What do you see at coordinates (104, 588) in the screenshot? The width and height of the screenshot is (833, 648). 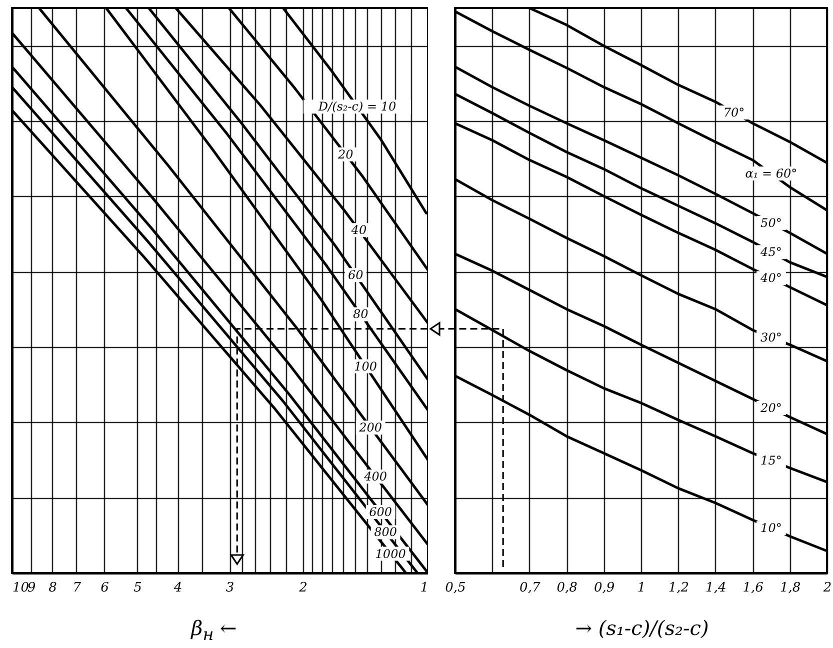 I see `x-tick-label: 6` at bounding box center [104, 588].